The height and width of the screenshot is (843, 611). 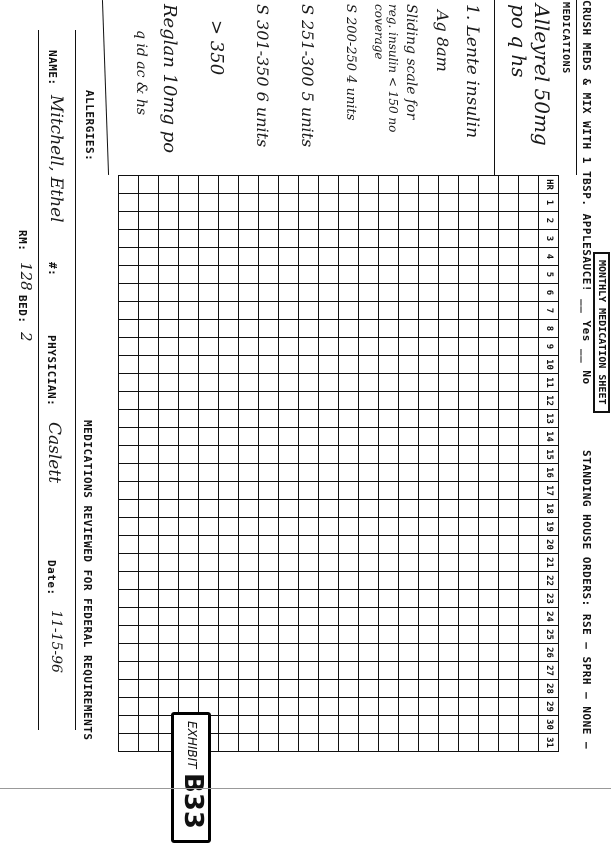 What do you see at coordinates (54, 453) in the screenshot?
I see `physician-value: Caslett` at bounding box center [54, 453].